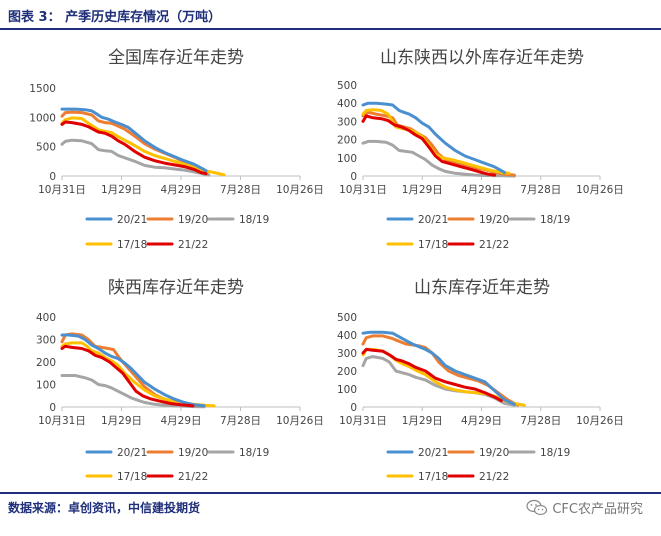 The height and width of the screenshot is (536, 661). I want to click on wechat-icon, so click(537, 508).